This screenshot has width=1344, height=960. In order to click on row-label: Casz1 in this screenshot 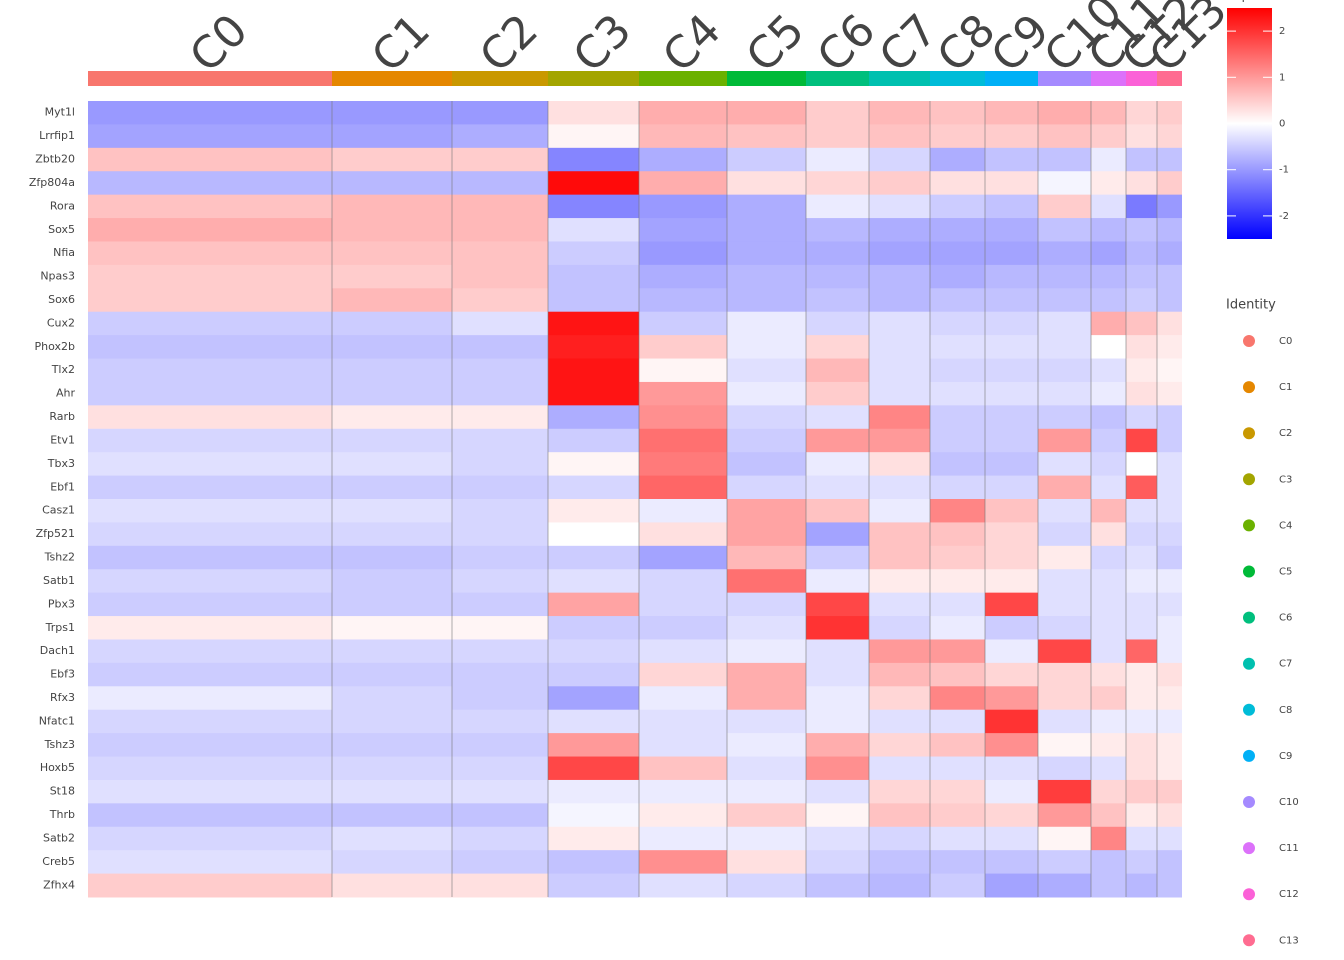, I will do `click(58, 510)`.